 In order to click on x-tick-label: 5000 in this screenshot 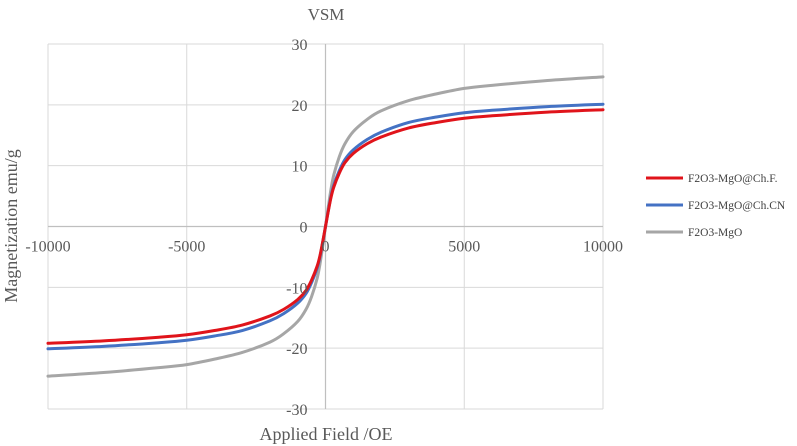, I will do `click(464, 247)`.